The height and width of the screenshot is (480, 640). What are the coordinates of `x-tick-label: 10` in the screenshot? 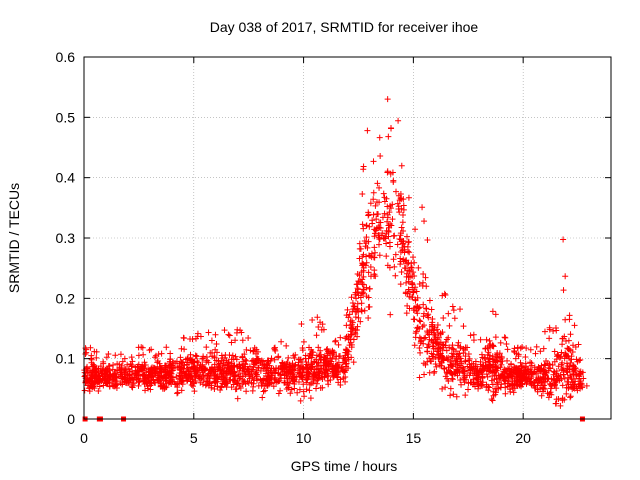 It's located at (304, 438).